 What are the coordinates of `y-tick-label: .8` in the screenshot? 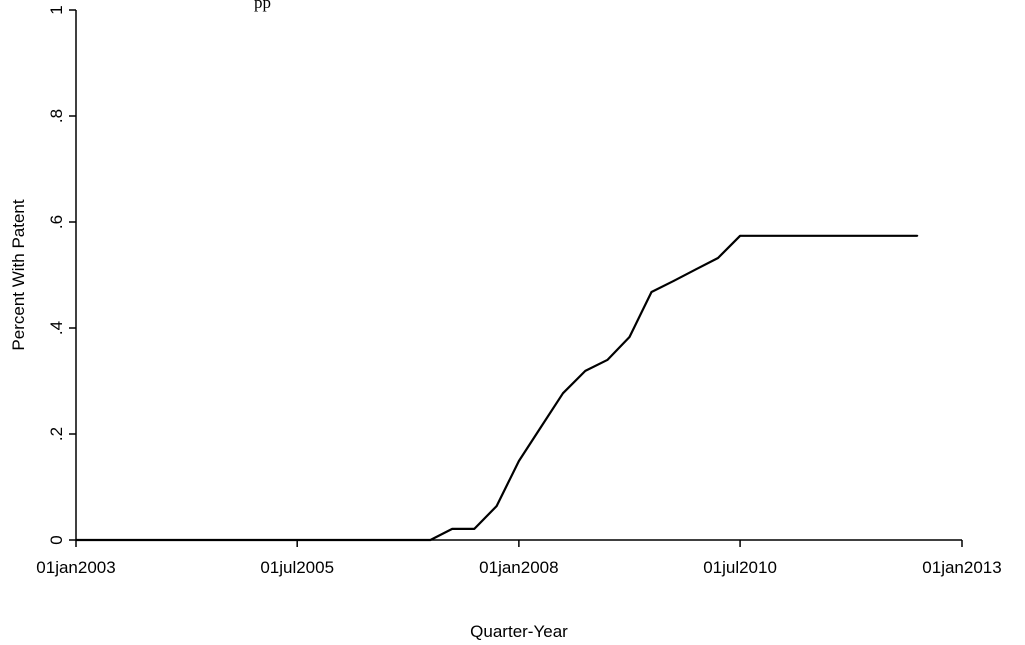 It's located at (56, 116).